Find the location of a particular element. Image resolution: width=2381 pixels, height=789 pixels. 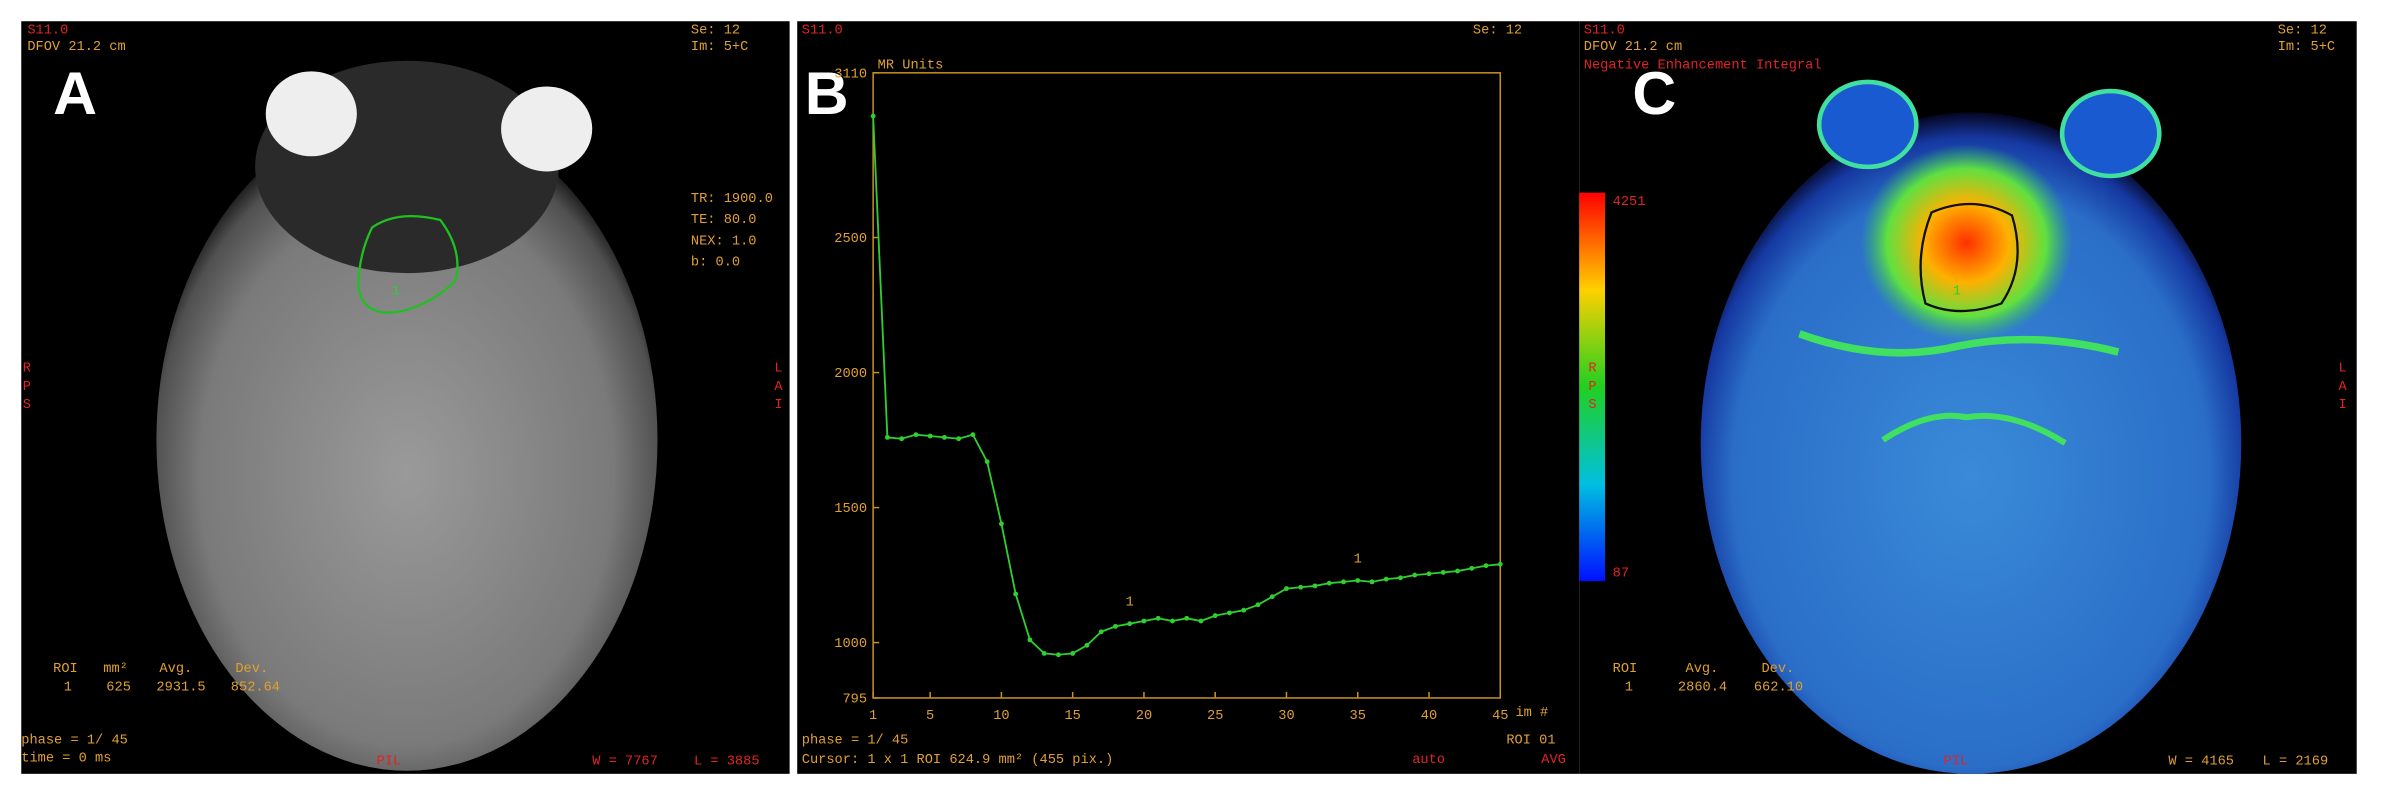

curve-label: 1 is located at coordinates (1358, 559).